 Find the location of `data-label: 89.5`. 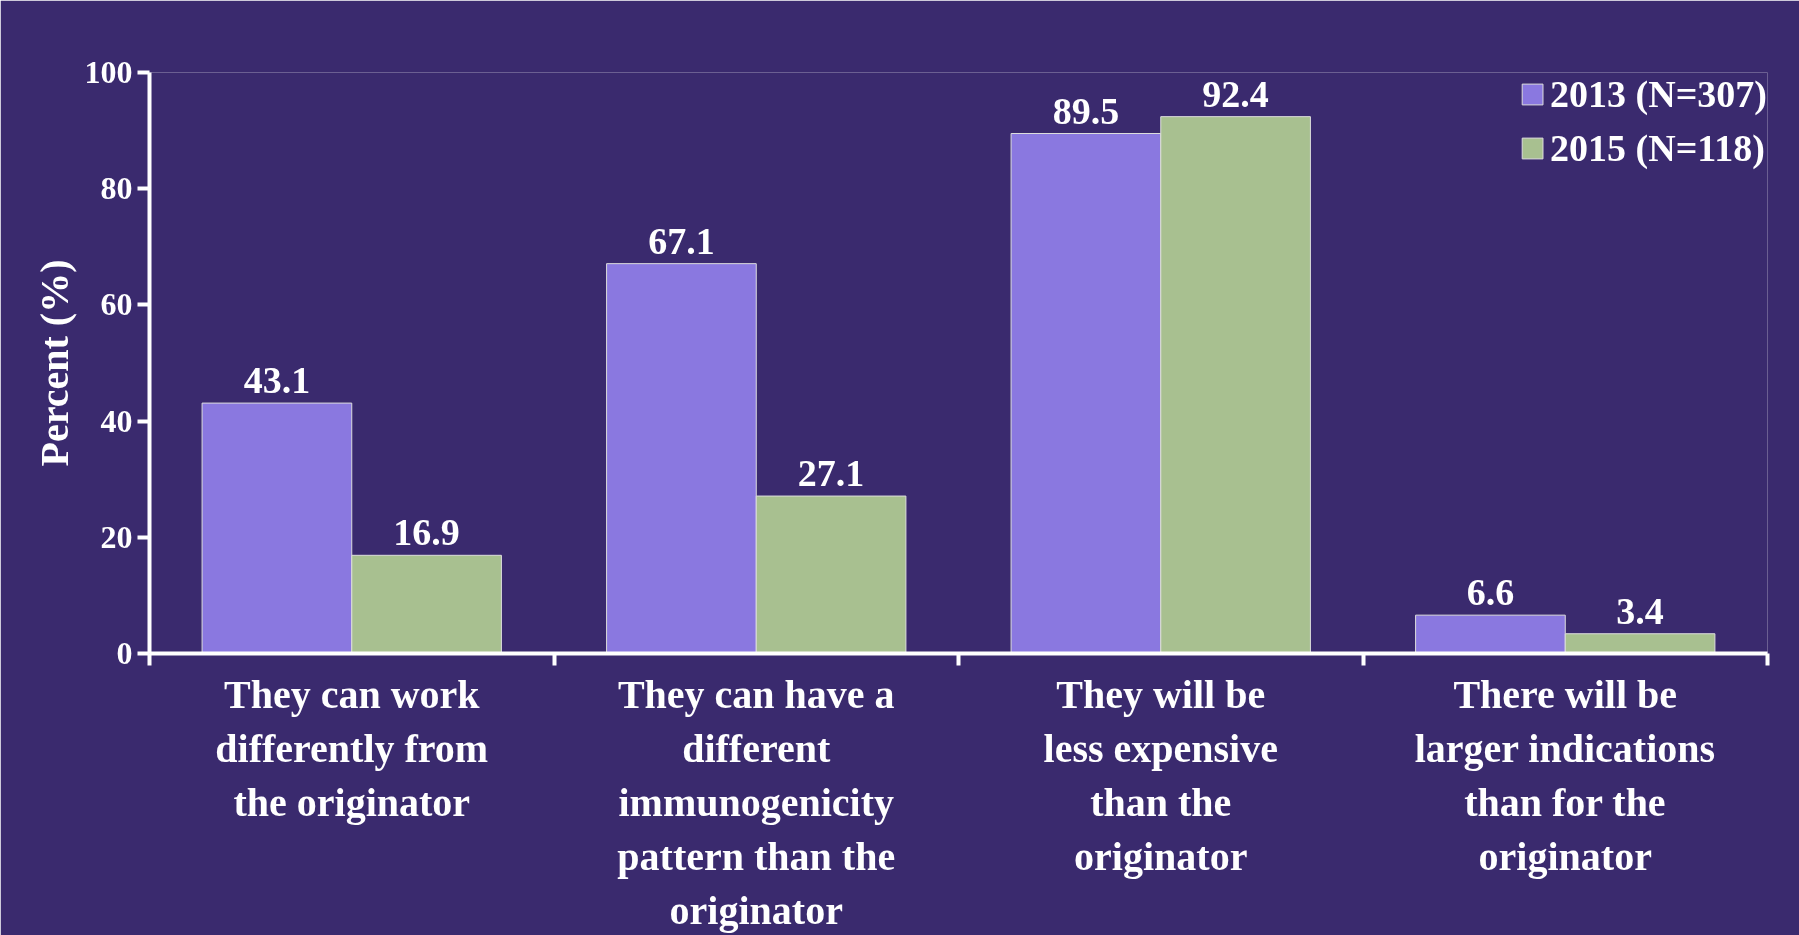

data-label: 89.5 is located at coordinates (1086, 110).